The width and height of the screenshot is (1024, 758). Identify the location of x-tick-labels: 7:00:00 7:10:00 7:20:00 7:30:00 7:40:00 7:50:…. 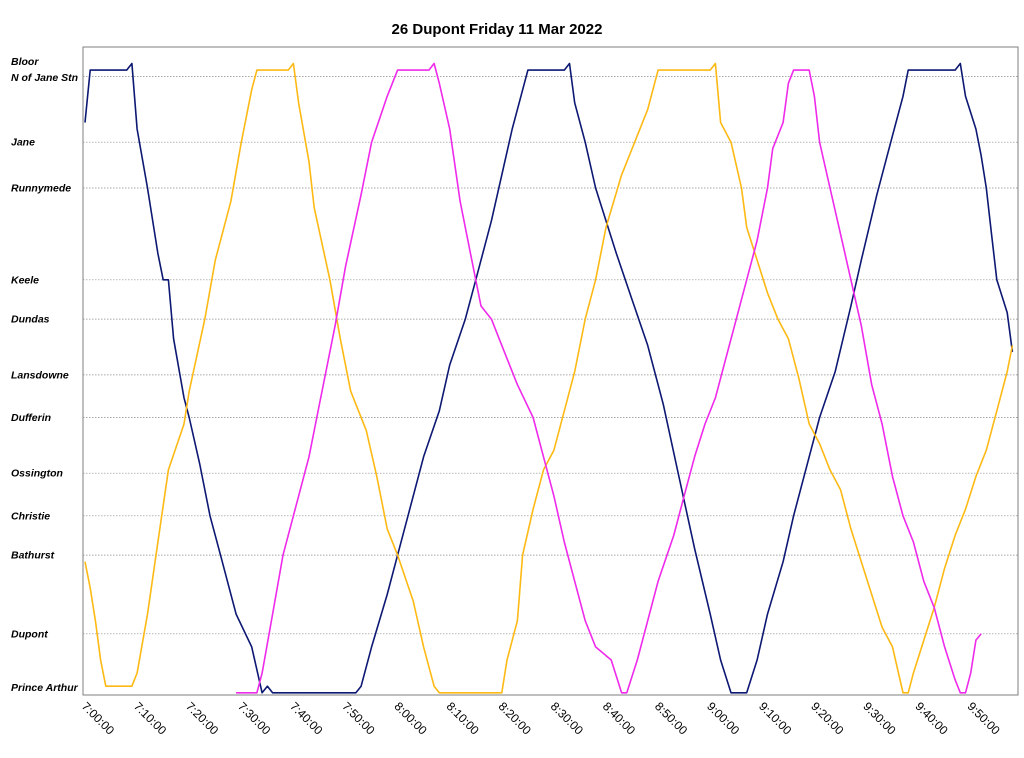
(541, 718).